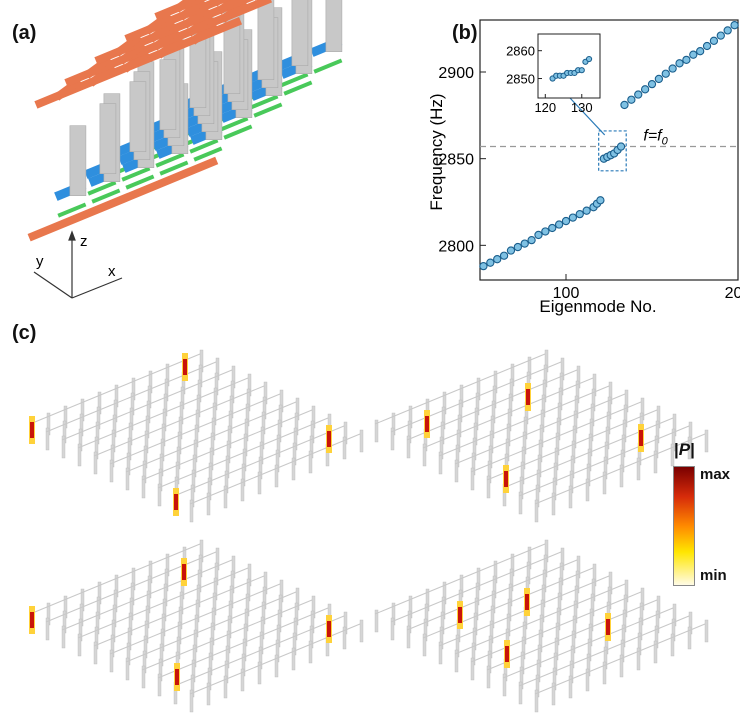 Image resolution: width=740 pixels, height=720 pixels. I want to click on y-tick-label: 2900, so click(456, 73).